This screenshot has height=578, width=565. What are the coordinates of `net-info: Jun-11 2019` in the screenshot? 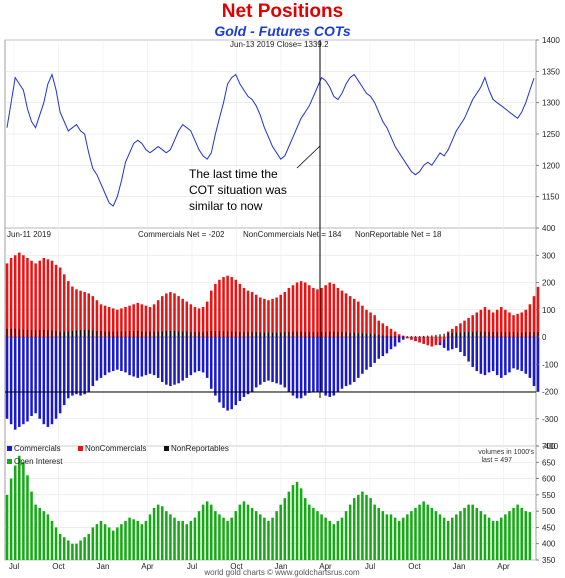 It's located at (29, 234).